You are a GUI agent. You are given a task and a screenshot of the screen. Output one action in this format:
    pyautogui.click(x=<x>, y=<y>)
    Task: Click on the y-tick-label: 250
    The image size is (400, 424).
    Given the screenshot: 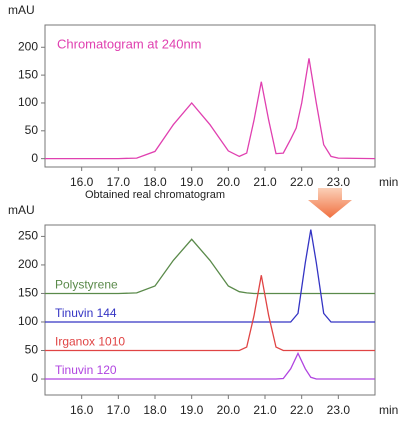 What is the action you would take?
    pyautogui.click(x=28, y=236)
    